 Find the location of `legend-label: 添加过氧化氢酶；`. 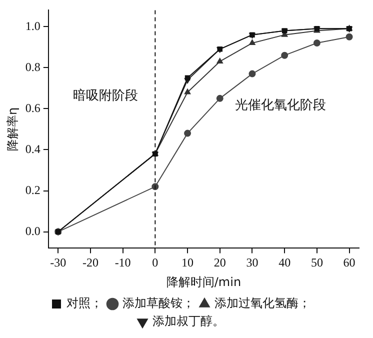

legend-label: 添加过氧化氢酶； is located at coordinates (262, 303).